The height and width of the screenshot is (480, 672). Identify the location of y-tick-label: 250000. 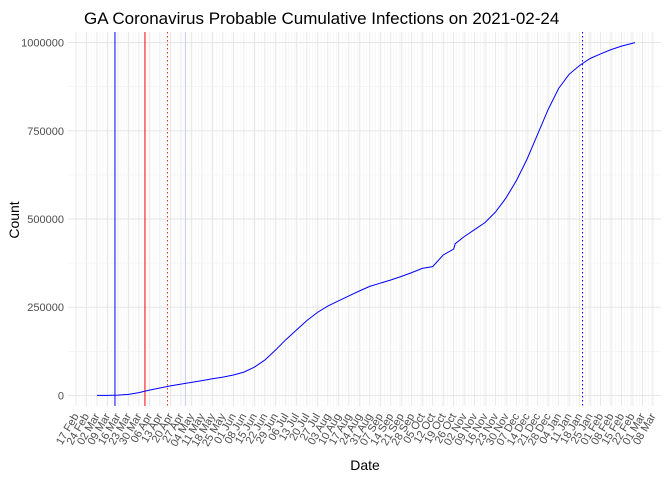
(45, 308).